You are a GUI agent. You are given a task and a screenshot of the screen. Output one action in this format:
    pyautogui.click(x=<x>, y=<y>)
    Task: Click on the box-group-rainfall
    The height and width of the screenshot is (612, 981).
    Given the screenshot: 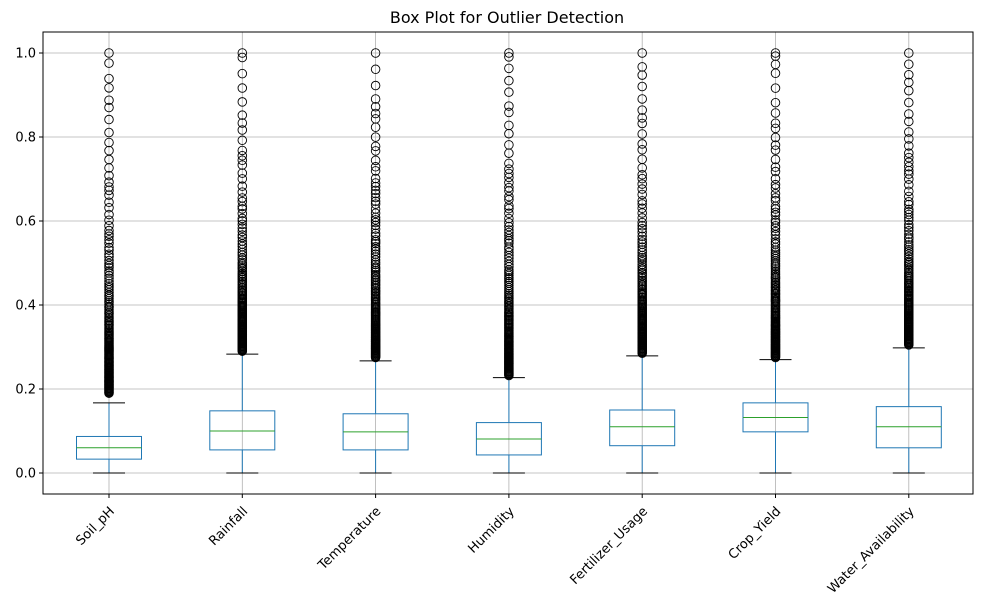 What is the action you would take?
    pyautogui.click(x=242, y=261)
    